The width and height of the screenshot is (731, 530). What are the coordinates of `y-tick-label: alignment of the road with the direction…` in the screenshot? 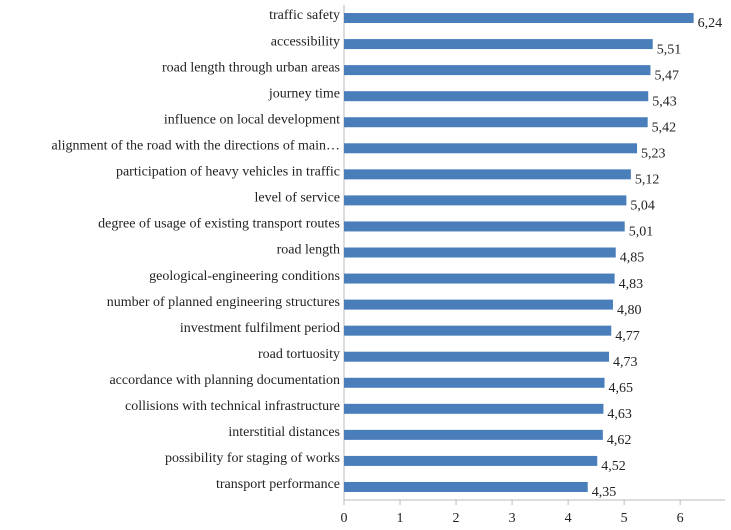 It's located at (196, 146).